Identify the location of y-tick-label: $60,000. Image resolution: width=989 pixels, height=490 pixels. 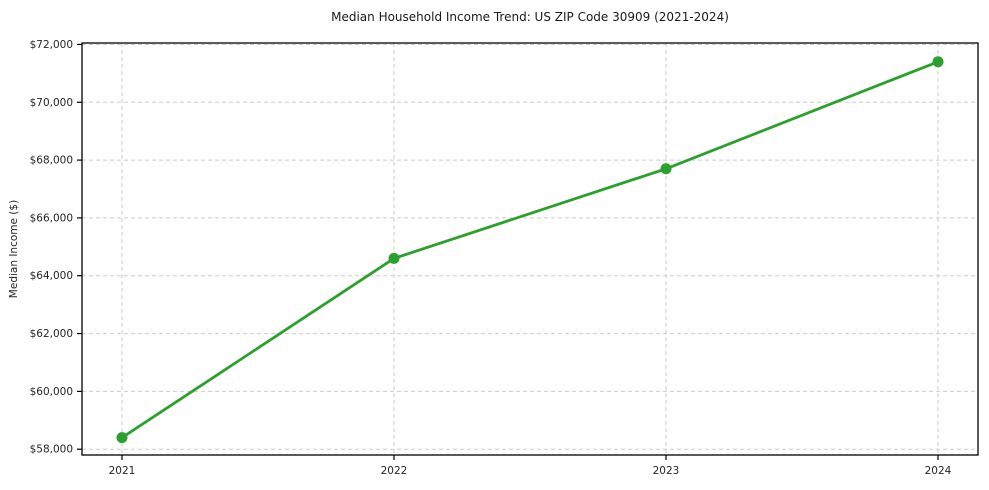
(51, 392).